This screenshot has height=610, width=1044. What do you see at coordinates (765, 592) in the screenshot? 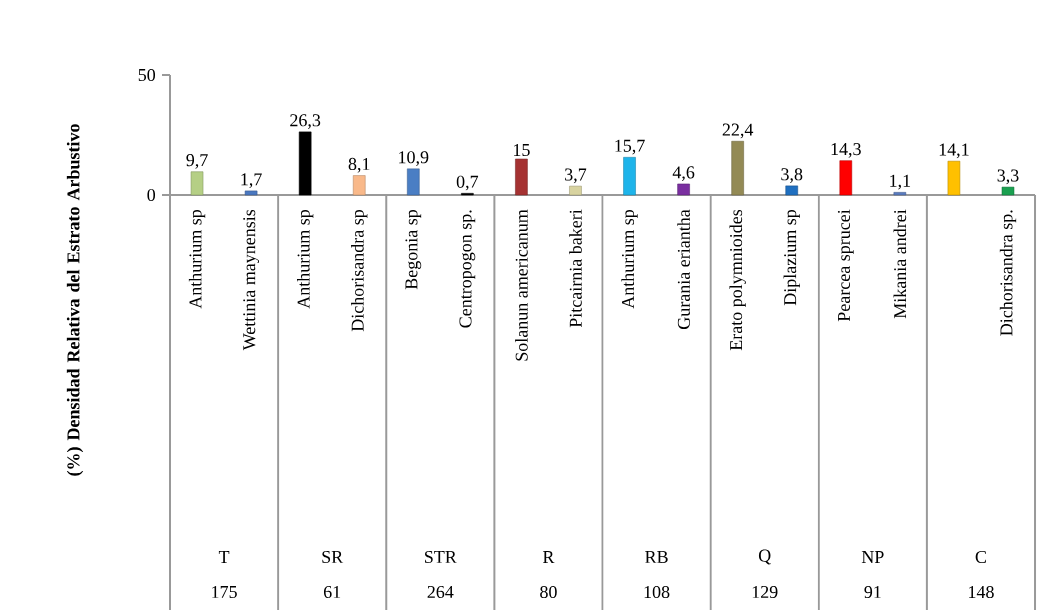
I see `text: 129` at bounding box center [765, 592].